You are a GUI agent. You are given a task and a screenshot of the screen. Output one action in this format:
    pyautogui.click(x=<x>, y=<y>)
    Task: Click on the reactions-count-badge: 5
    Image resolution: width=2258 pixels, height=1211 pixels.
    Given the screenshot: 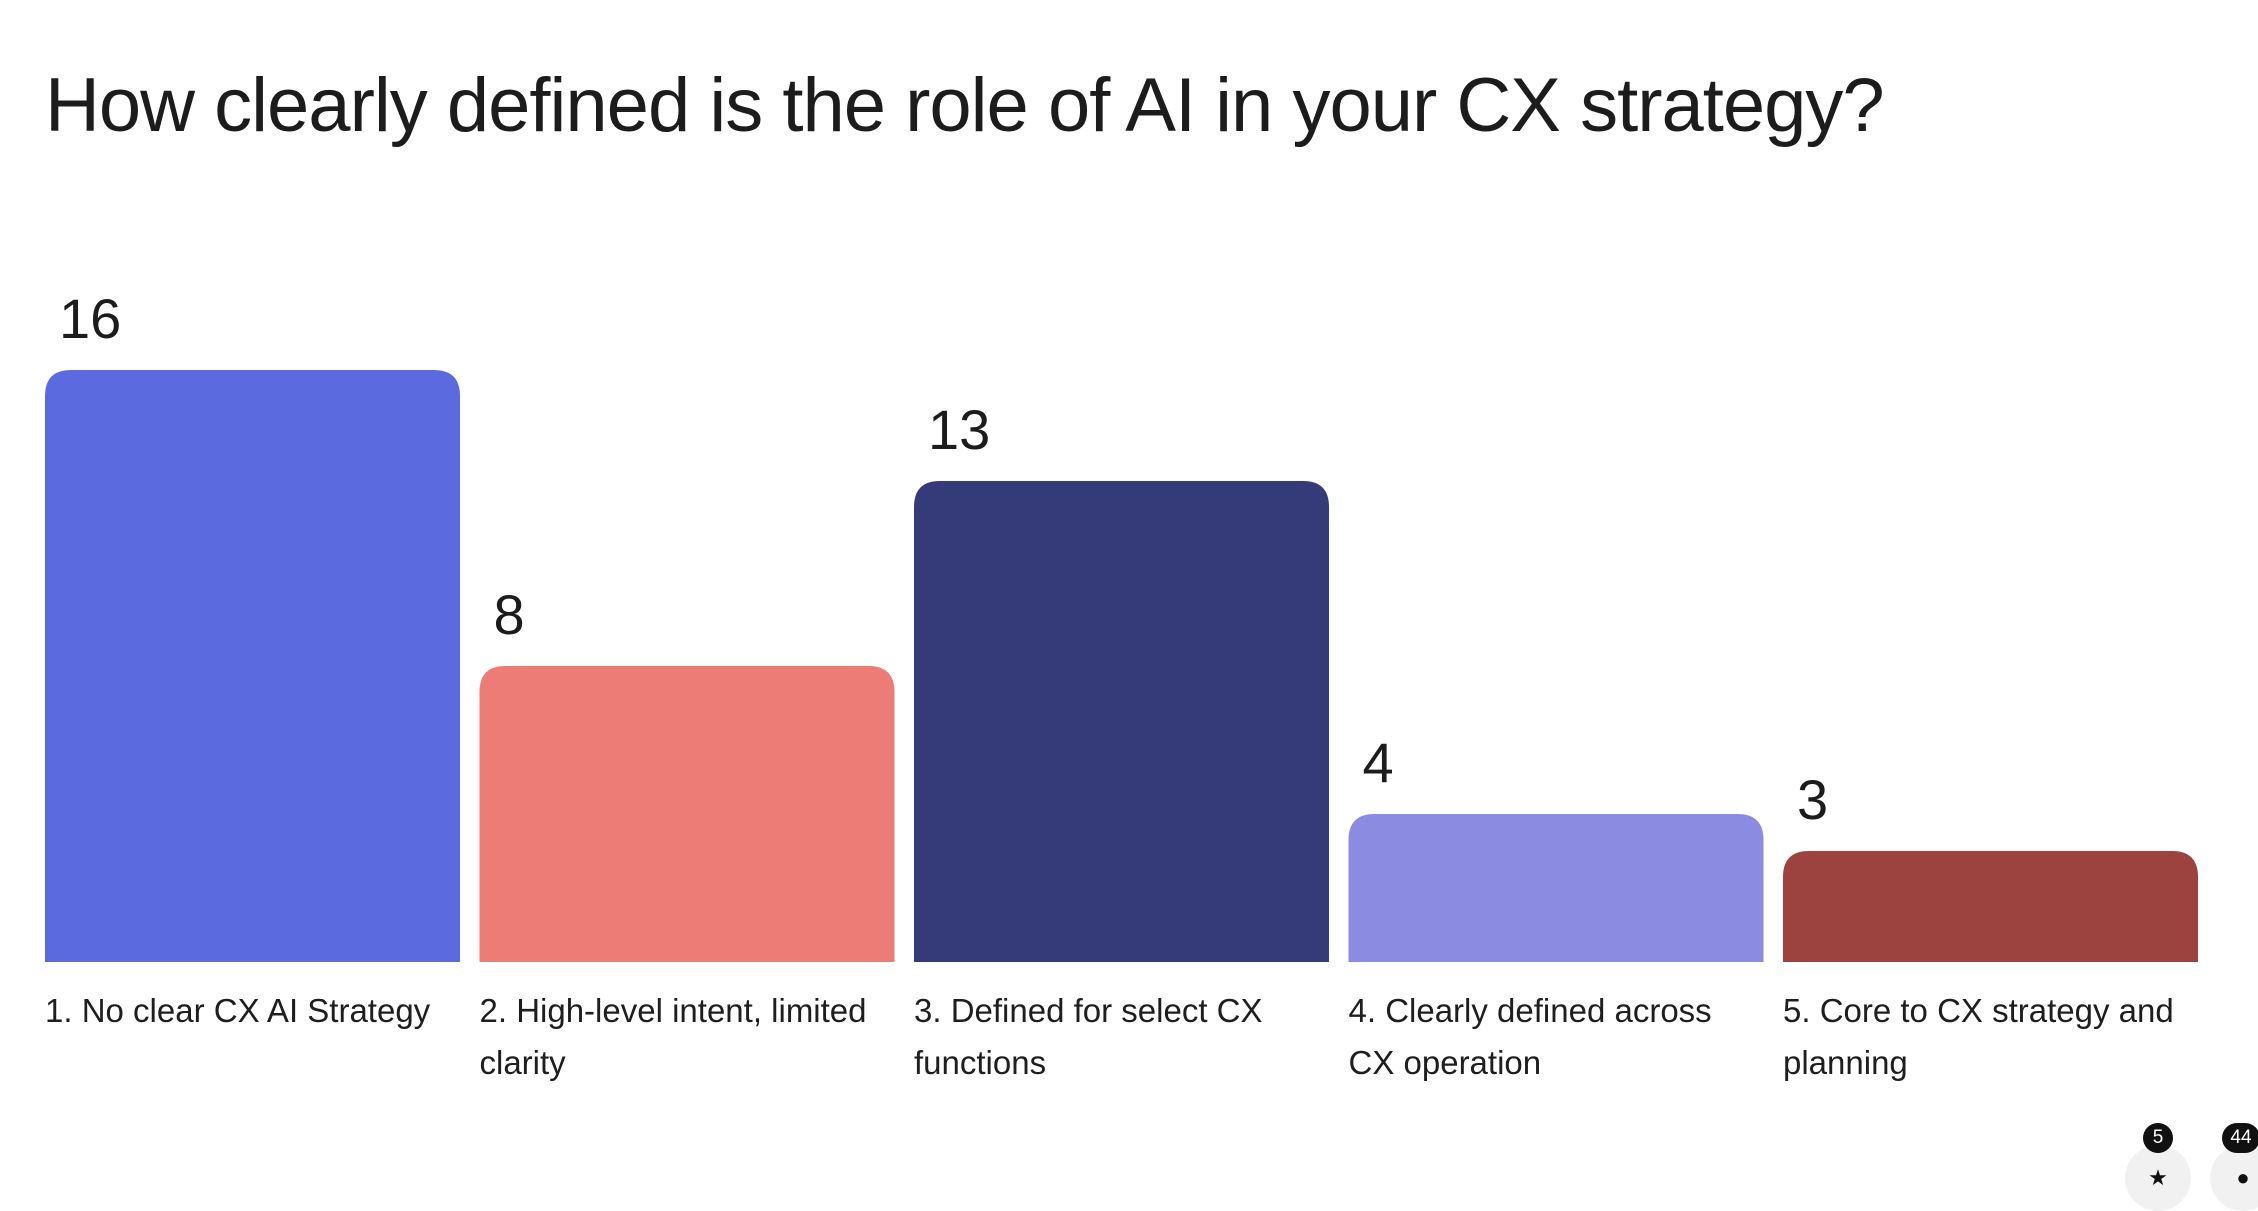 What is the action you would take?
    pyautogui.click(x=2158, y=1138)
    